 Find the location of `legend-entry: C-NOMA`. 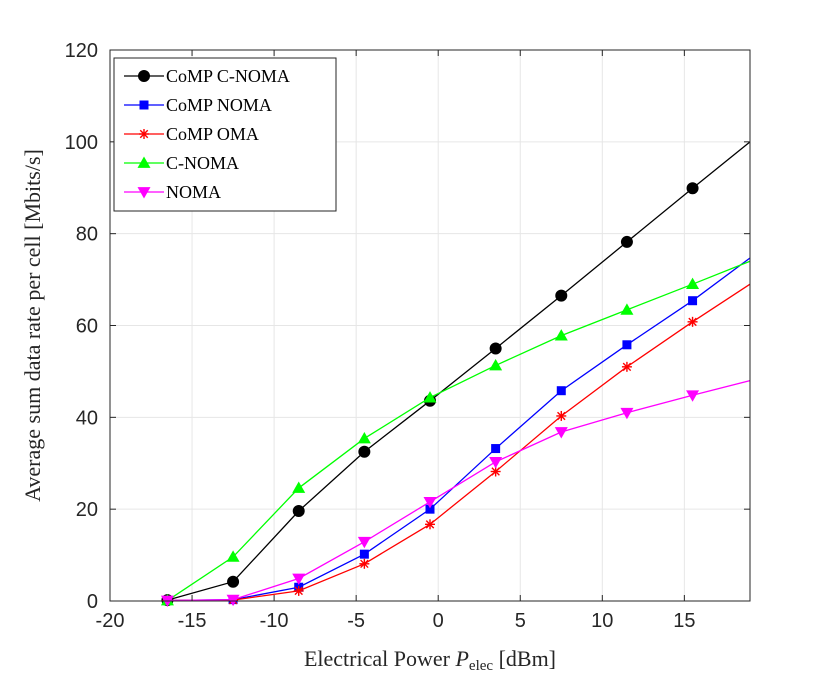

legend-entry: C-NOMA is located at coordinates (181, 163).